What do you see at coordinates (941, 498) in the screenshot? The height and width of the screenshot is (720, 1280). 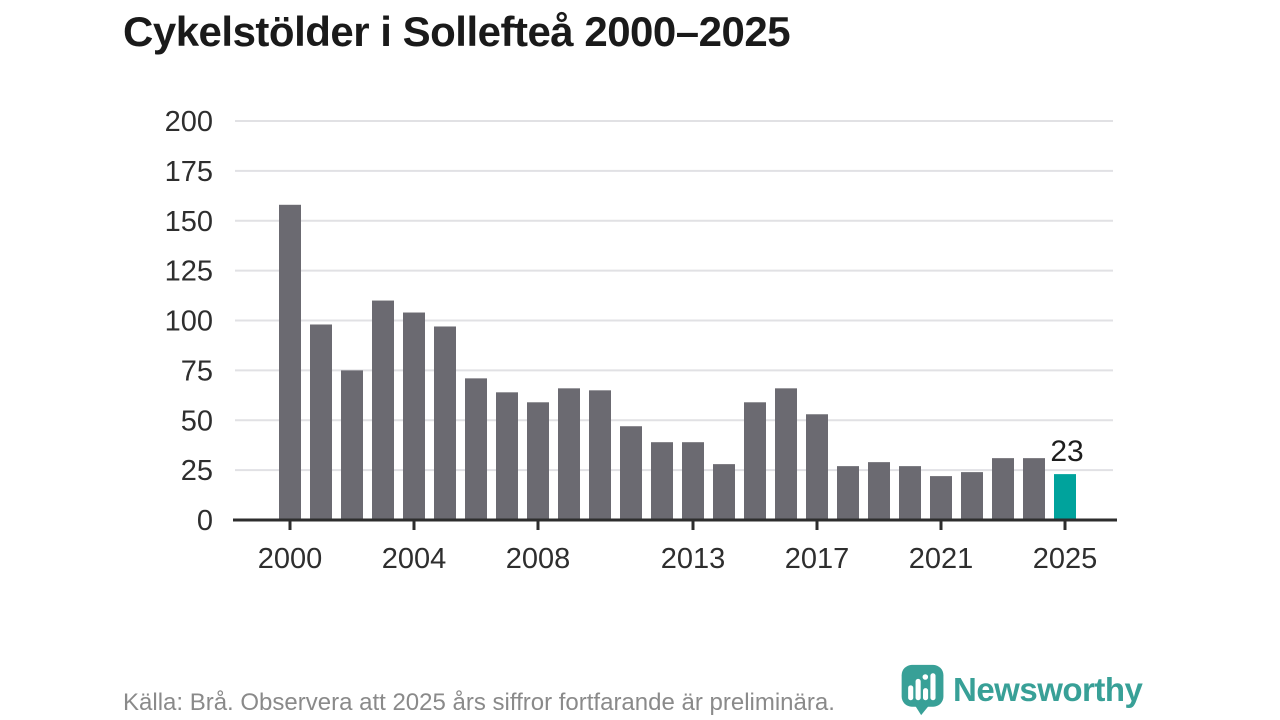 I see `bar-2021` at bounding box center [941, 498].